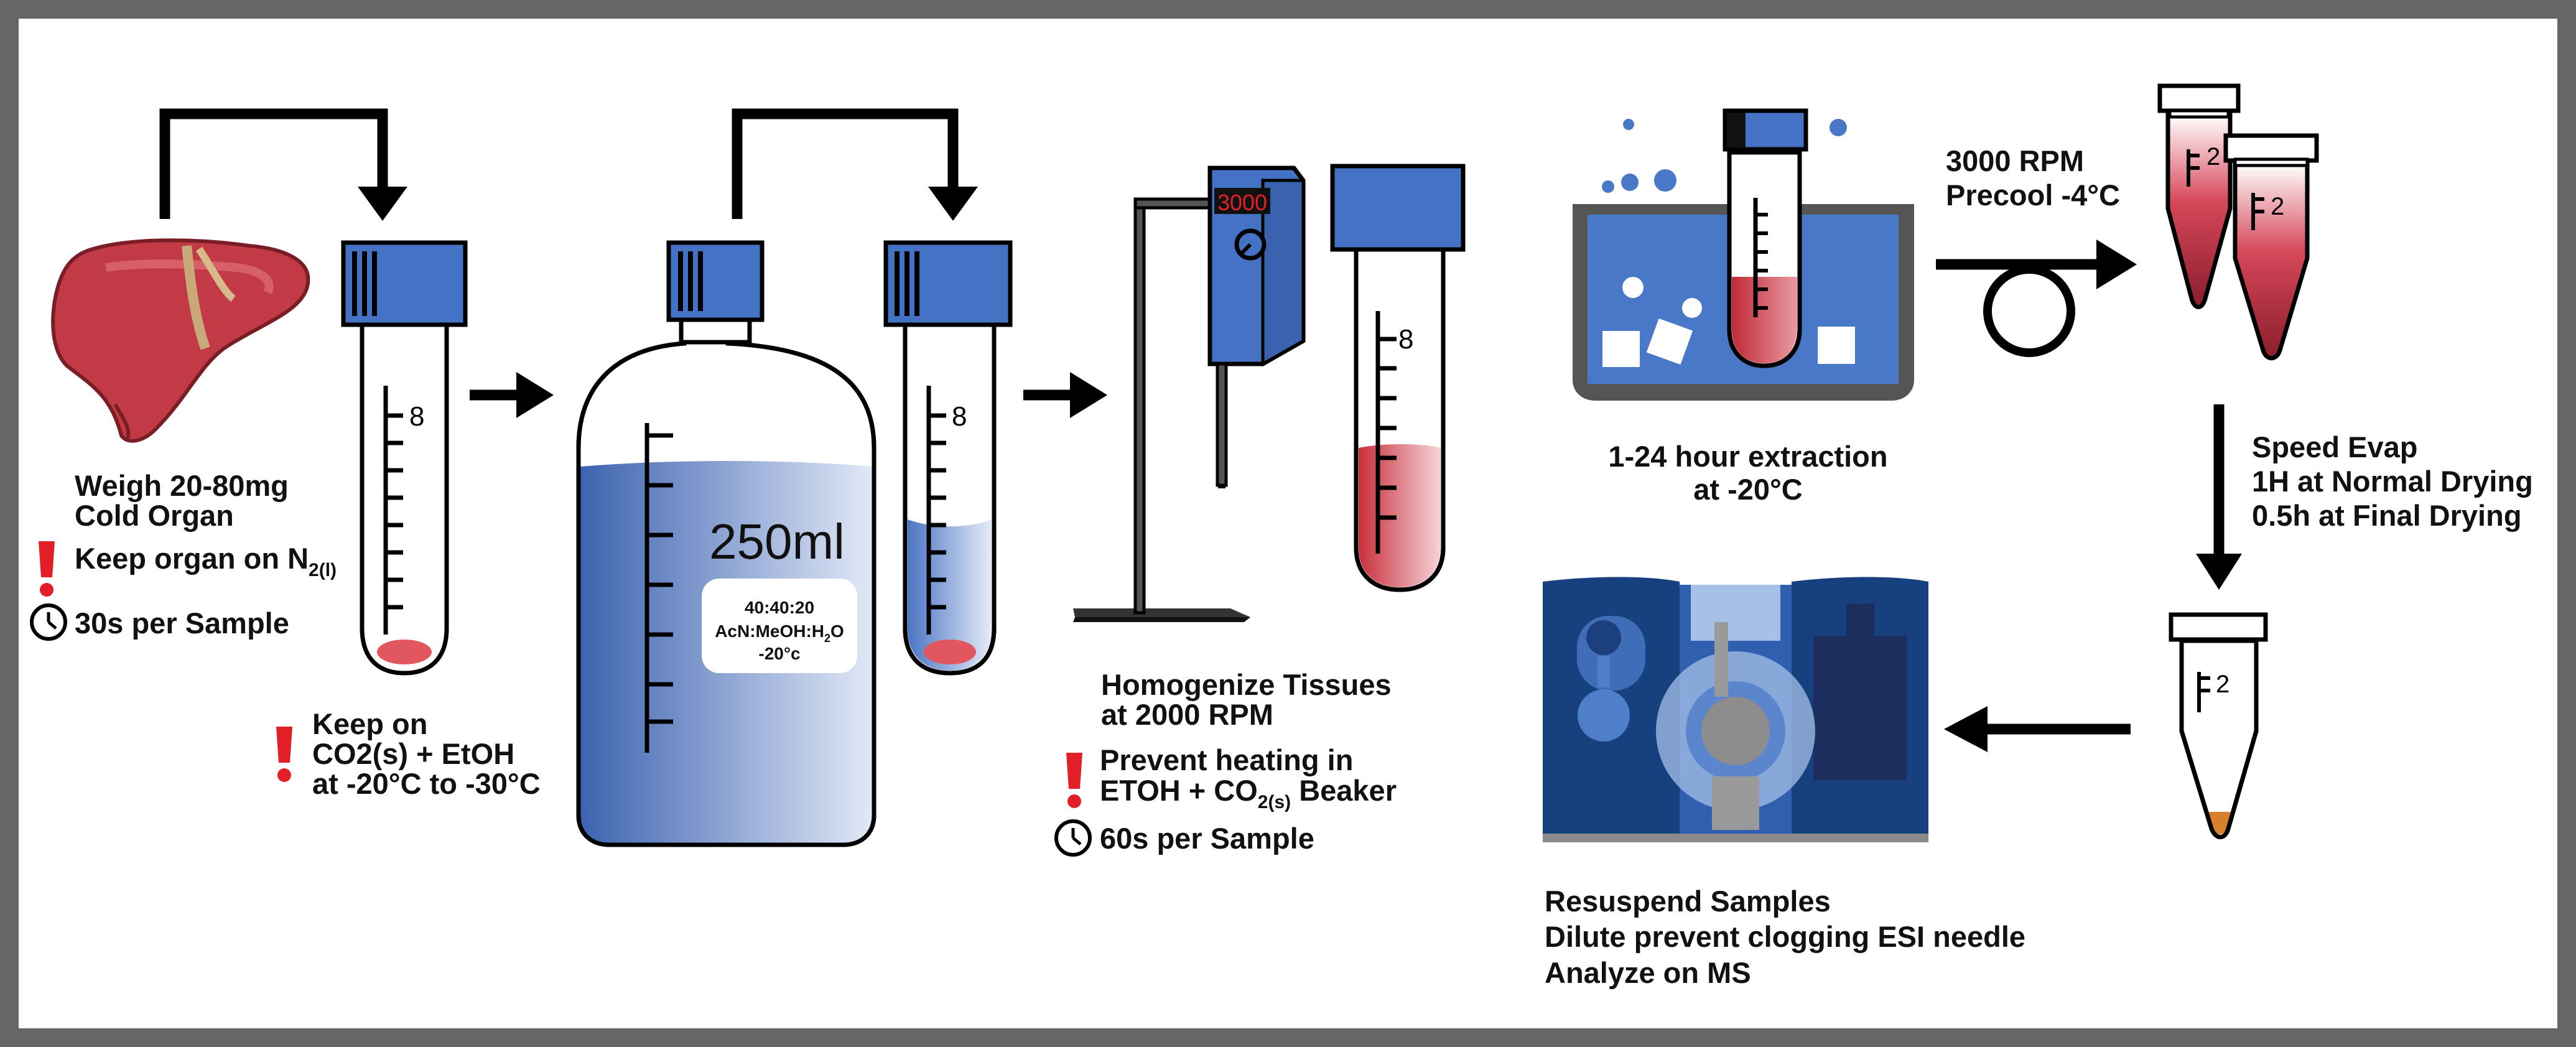 The width and height of the screenshot is (2576, 1047). What do you see at coordinates (2392, 481) in the screenshot?
I see `step6-label-2: 1H at Normal Drying` at bounding box center [2392, 481].